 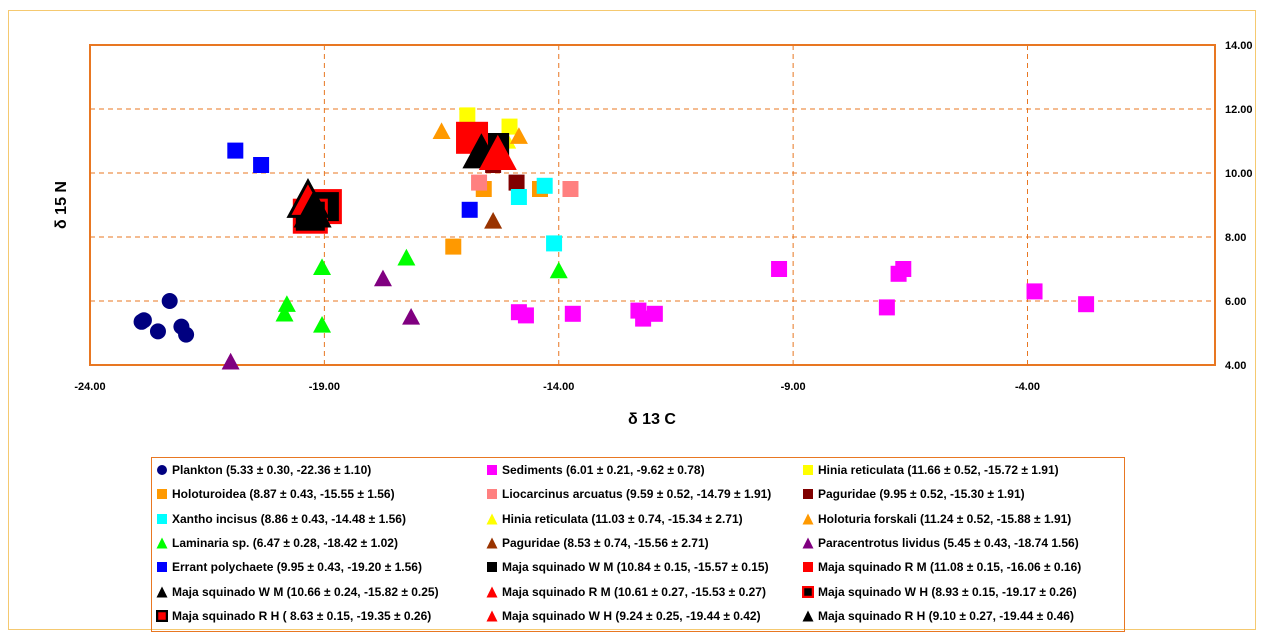 I want to click on x-tick-label: -24.00, so click(x=89, y=387).